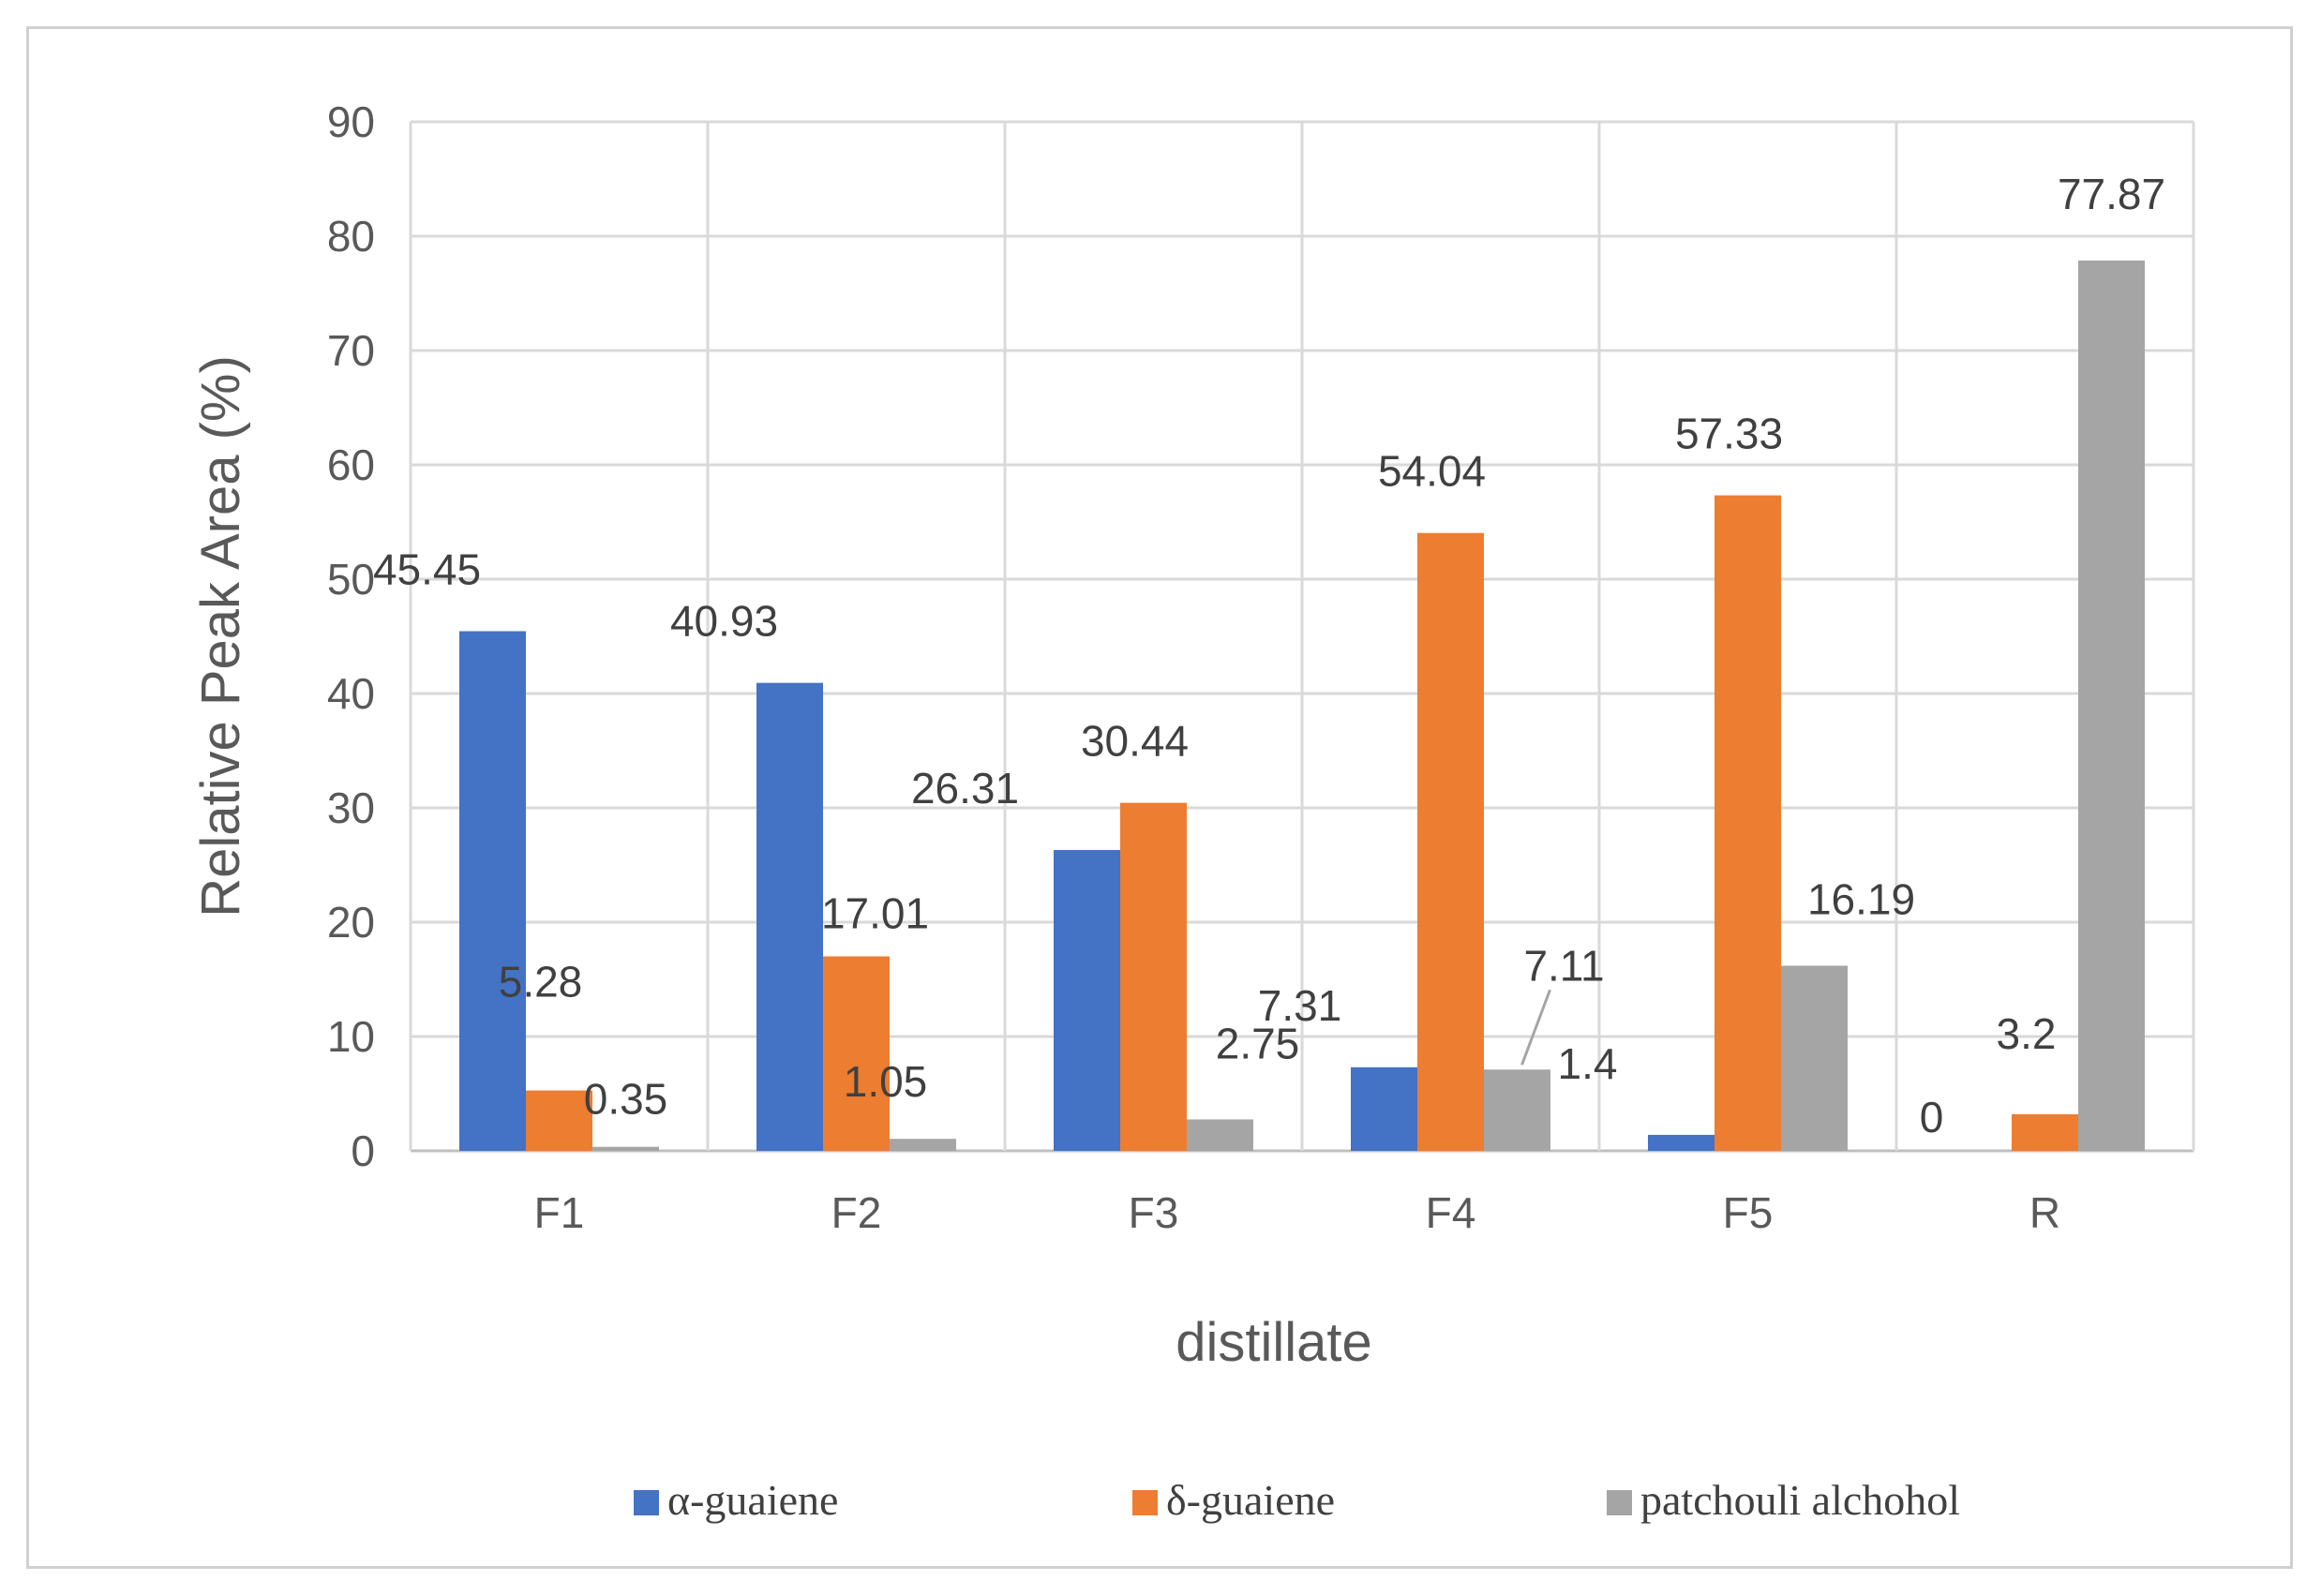  What do you see at coordinates (1135, 742) in the screenshot?
I see `data-label: 30.44` at bounding box center [1135, 742].